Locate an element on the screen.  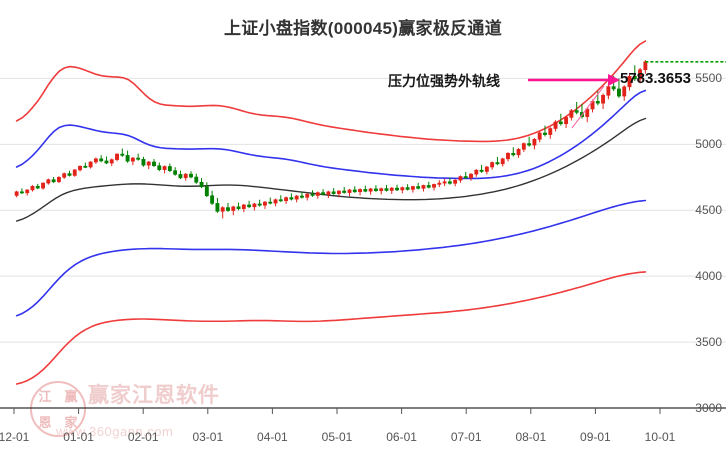
watermark-seal: 江 赢 恩 家 is located at coordinates (58, 409).